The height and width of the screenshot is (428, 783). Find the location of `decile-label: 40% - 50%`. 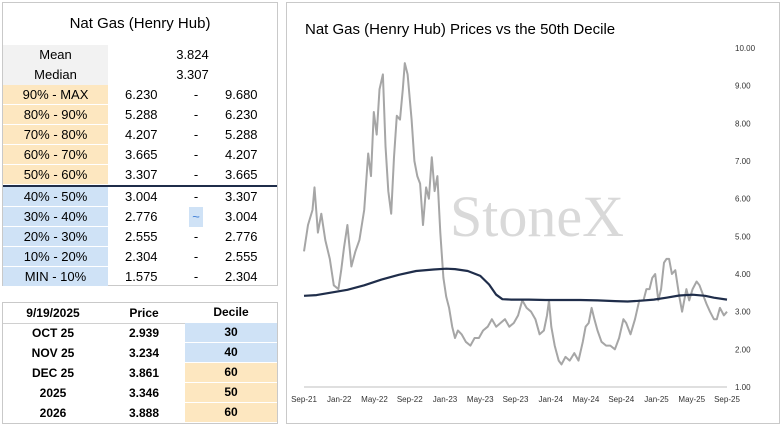

decile-label: 40% - 50% is located at coordinates (55, 196).